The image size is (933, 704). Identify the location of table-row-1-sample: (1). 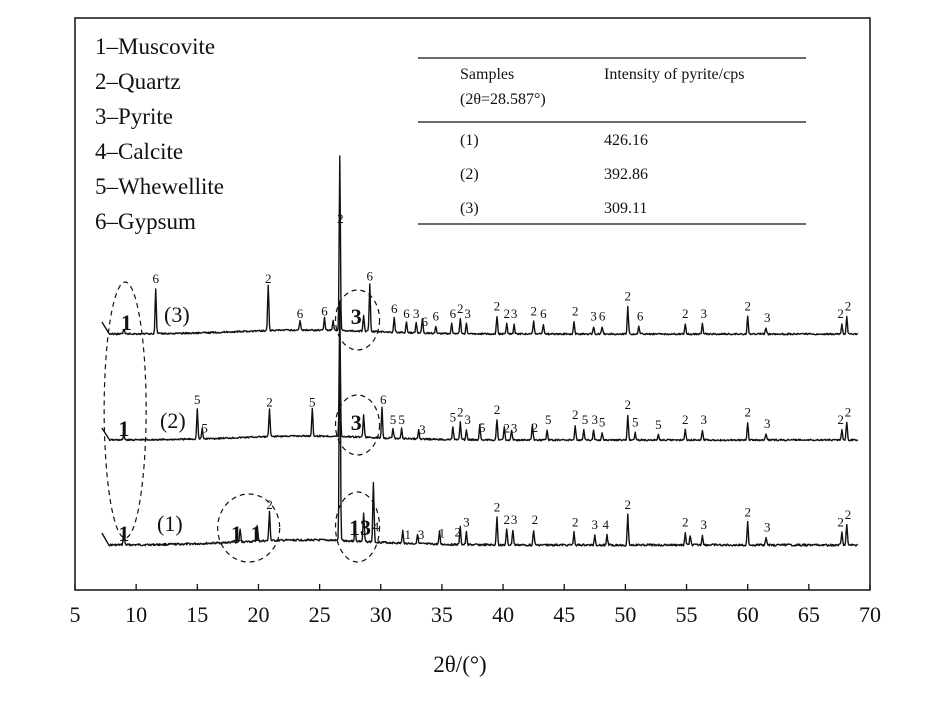
(469, 140).